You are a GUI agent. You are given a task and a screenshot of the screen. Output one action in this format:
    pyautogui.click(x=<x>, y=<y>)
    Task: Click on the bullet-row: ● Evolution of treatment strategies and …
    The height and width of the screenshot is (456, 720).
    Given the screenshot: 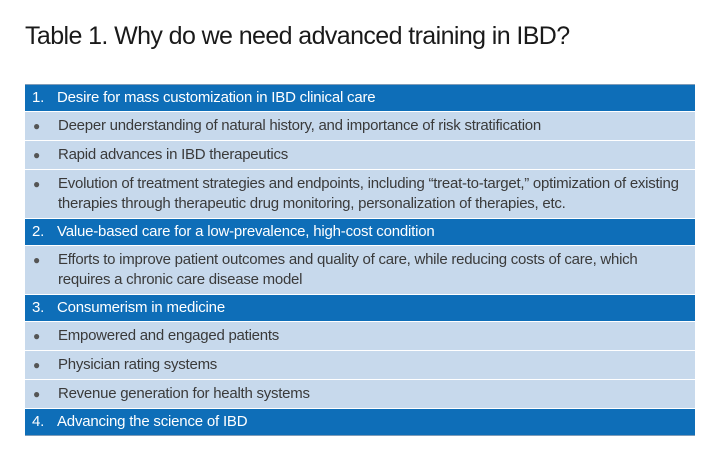 What is the action you would take?
    pyautogui.click(x=360, y=194)
    